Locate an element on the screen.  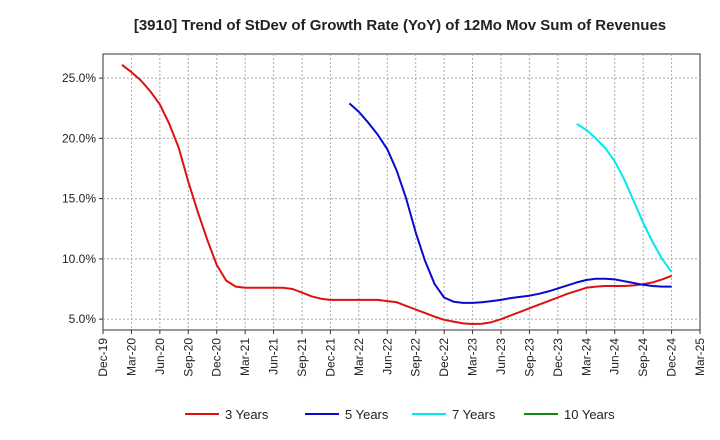
x-tick-label: Jun-23 is located at coordinates (501, 356).